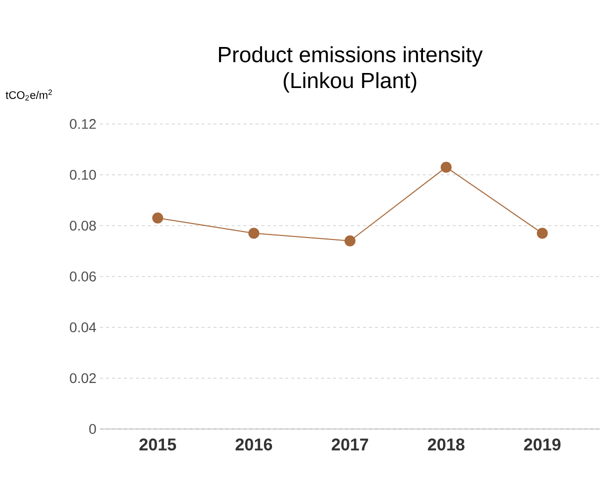 The image size is (614, 477). I want to click on y-tick-label: 0.08, so click(83, 225).